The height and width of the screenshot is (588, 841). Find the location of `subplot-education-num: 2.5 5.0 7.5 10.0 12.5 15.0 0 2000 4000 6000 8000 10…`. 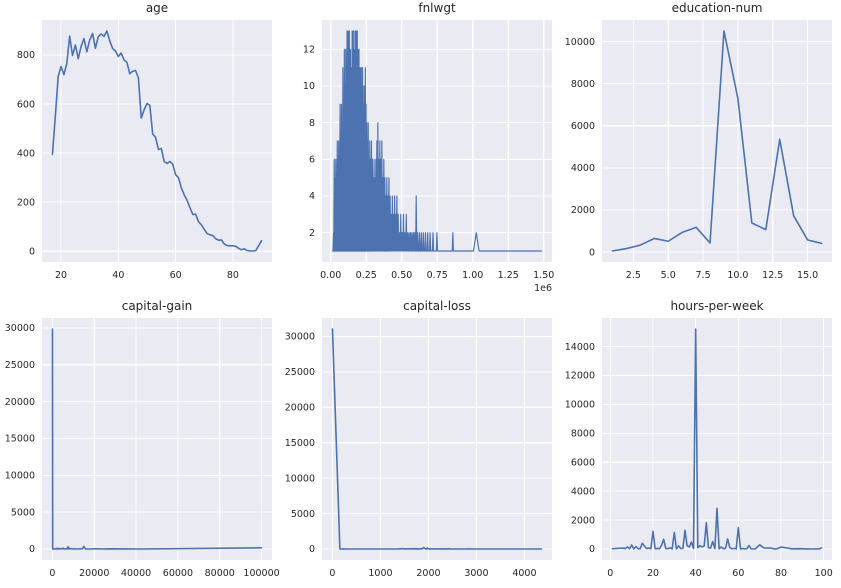

subplot-education-num: 2.5 5.0 7.5 10.0 12.5 15.0 0 2000 4000 6000 8000 10… is located at coordinates (698, 150).